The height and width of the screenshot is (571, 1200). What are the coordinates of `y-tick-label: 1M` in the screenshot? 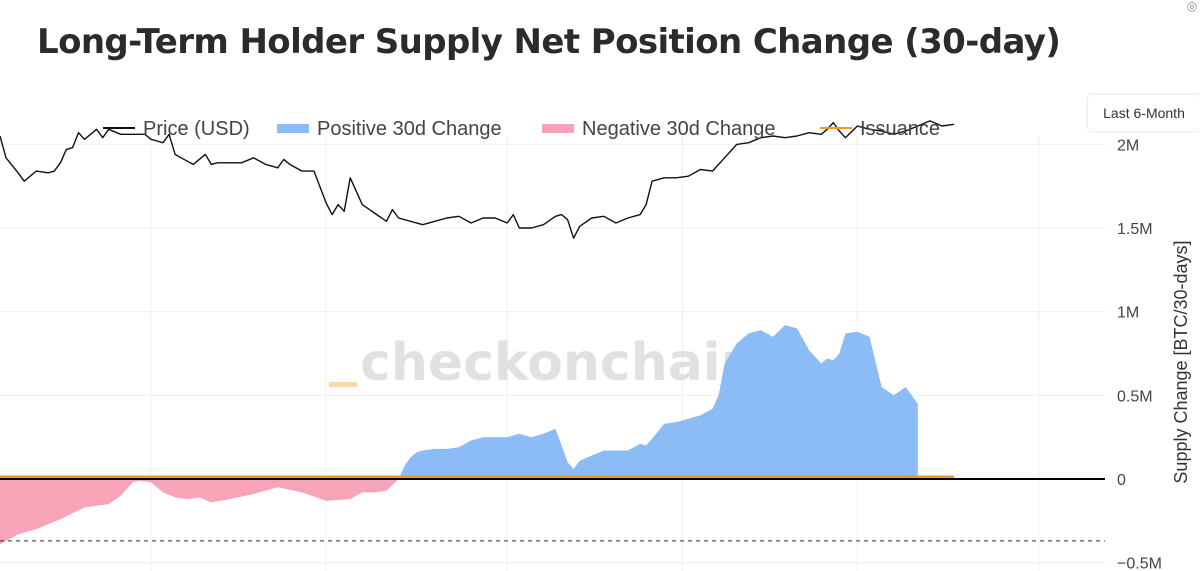 It's located at (1128, 313).